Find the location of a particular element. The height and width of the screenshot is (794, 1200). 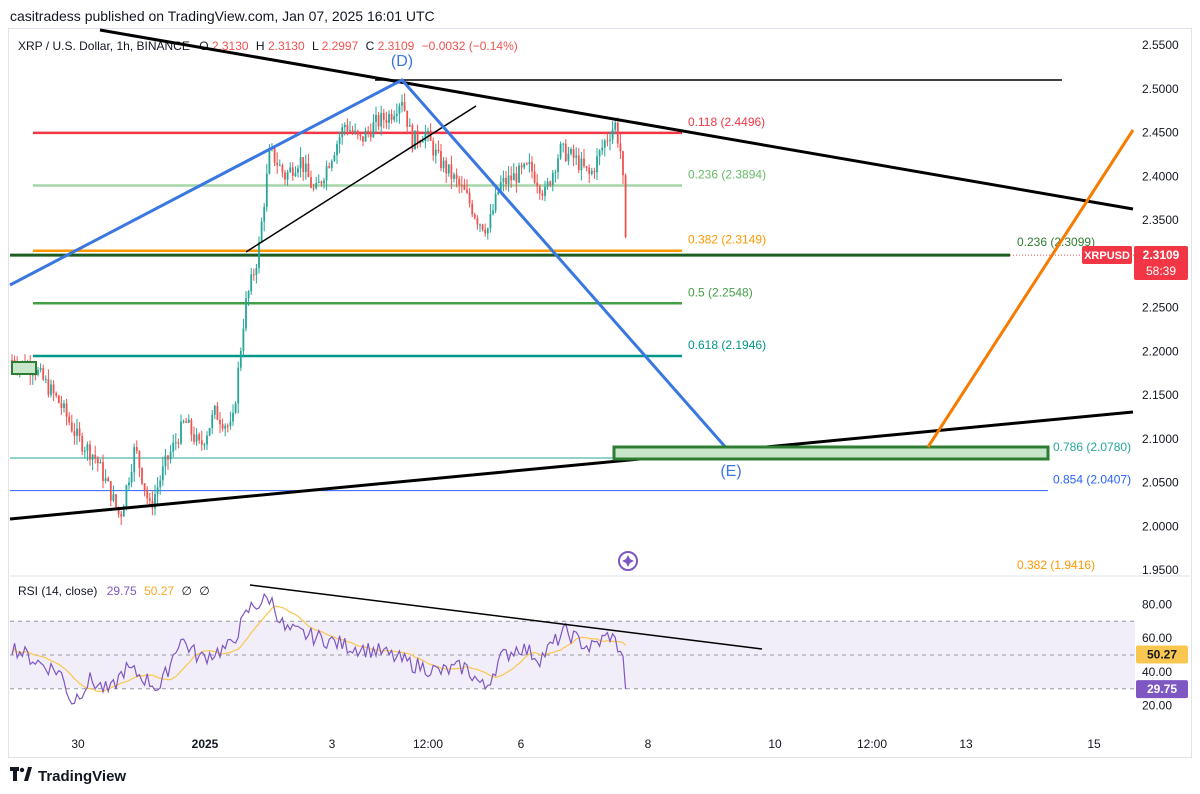

price-tick-label: 2.2000 is located at coordinates (1160, 351).